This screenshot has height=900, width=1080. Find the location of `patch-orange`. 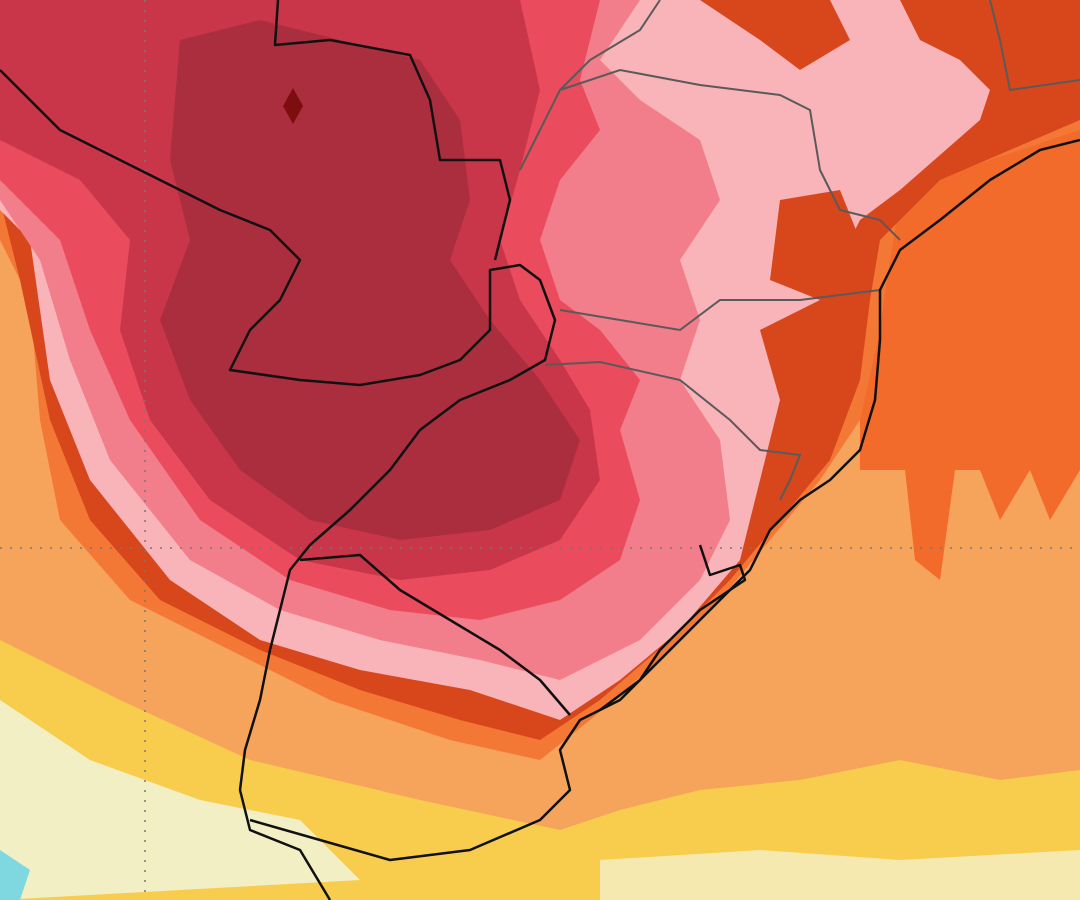

patch-orange is located at coordinates (890, 150).